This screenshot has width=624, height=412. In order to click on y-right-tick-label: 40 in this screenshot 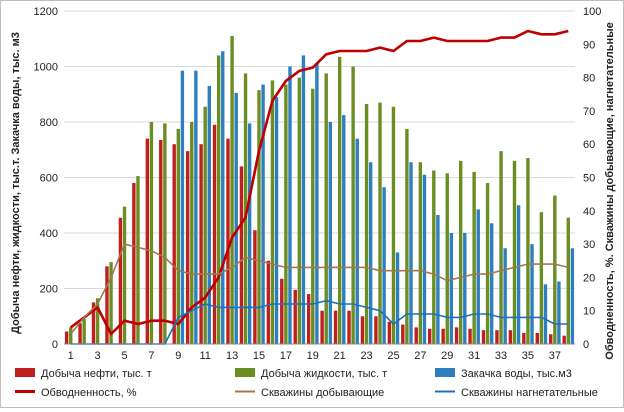, I will do `click(589, 212)`.